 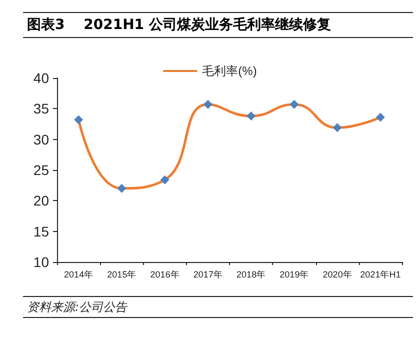 What do you see at coordinates (79, 275) in the screenshot?
I see `x-tick-label: 2014年` at bounding box center [79, 275].